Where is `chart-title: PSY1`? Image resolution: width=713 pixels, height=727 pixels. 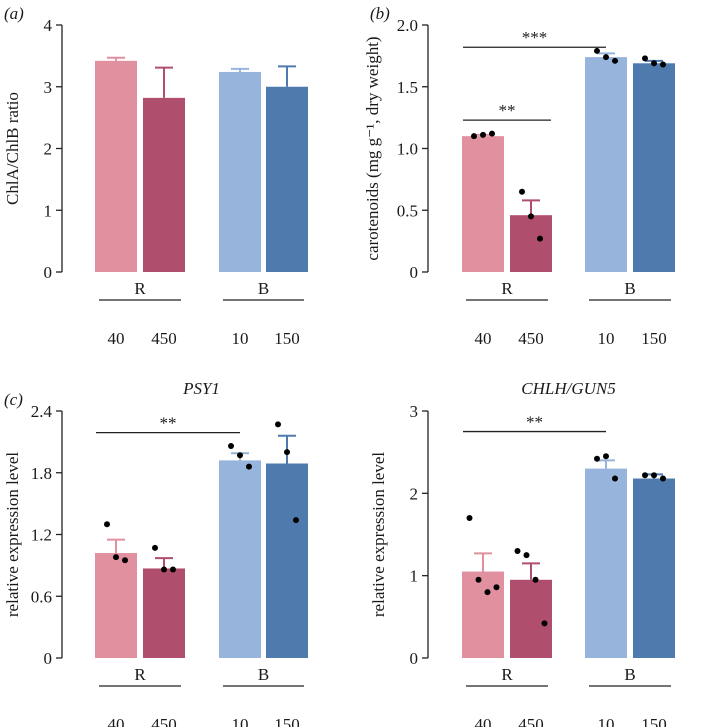 chart-title: PSY1 is located at coordinates (201, 388).